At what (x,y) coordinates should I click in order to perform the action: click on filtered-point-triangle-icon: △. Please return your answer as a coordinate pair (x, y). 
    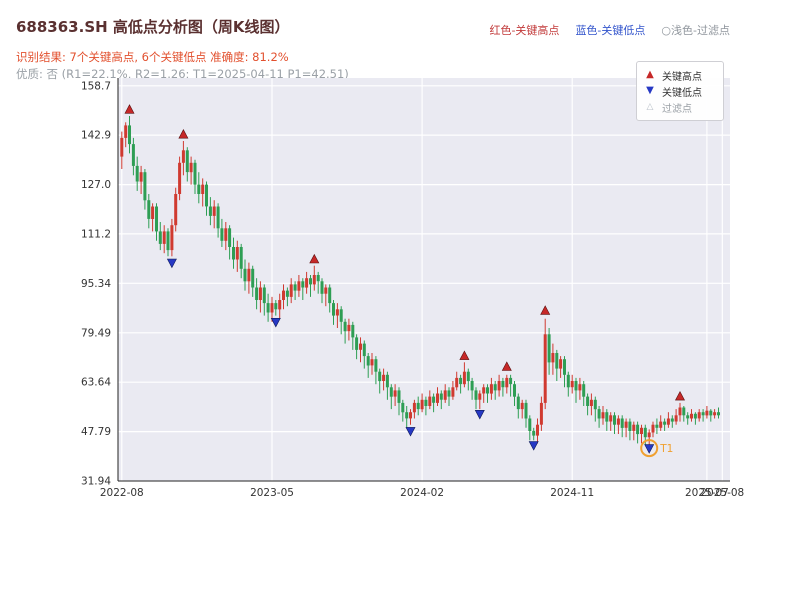
    Looking at the image, I should click on (650, 107).